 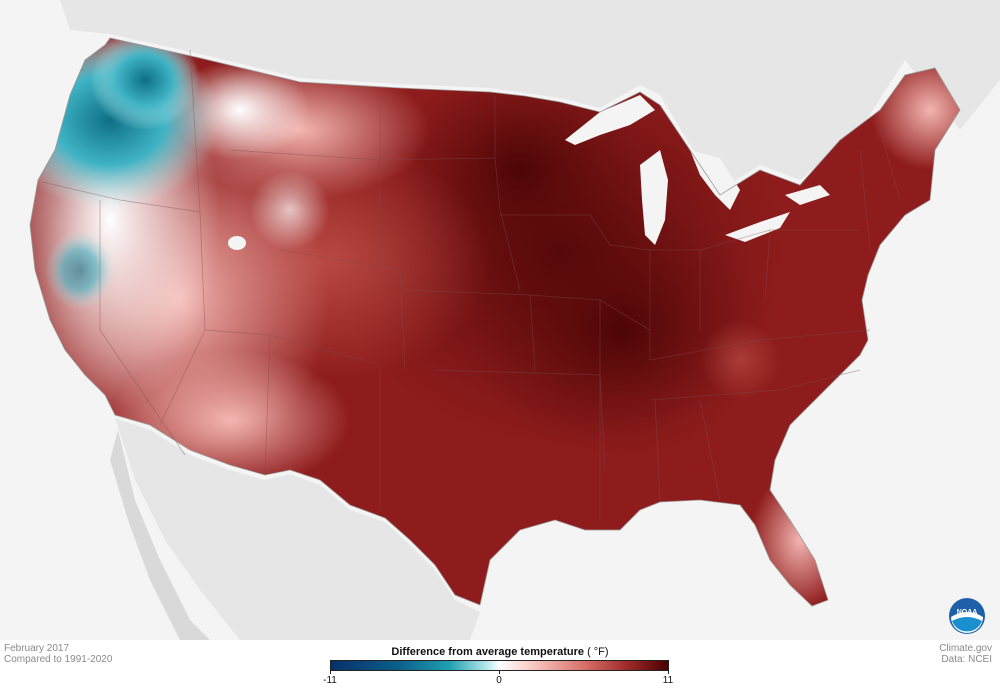 What do you see at coordinates (297, 529) in the screenshot?
I see `mexico-land` at bounding box center [297, 529].